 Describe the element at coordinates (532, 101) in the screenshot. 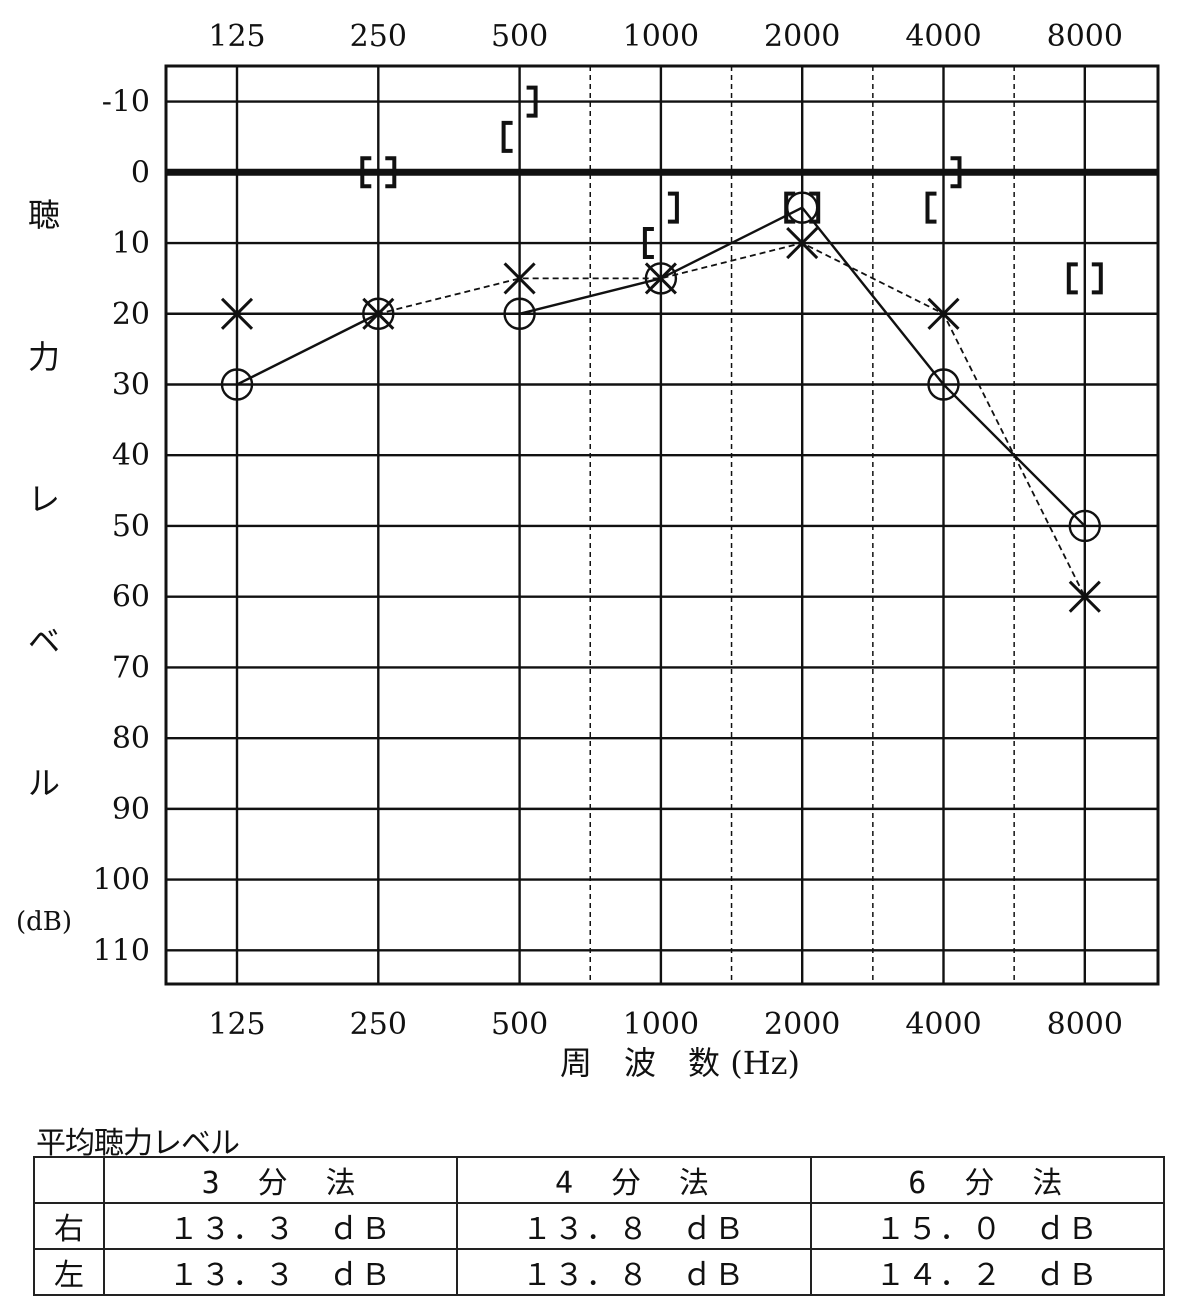

I see `bracket-right-500hz` at that location.